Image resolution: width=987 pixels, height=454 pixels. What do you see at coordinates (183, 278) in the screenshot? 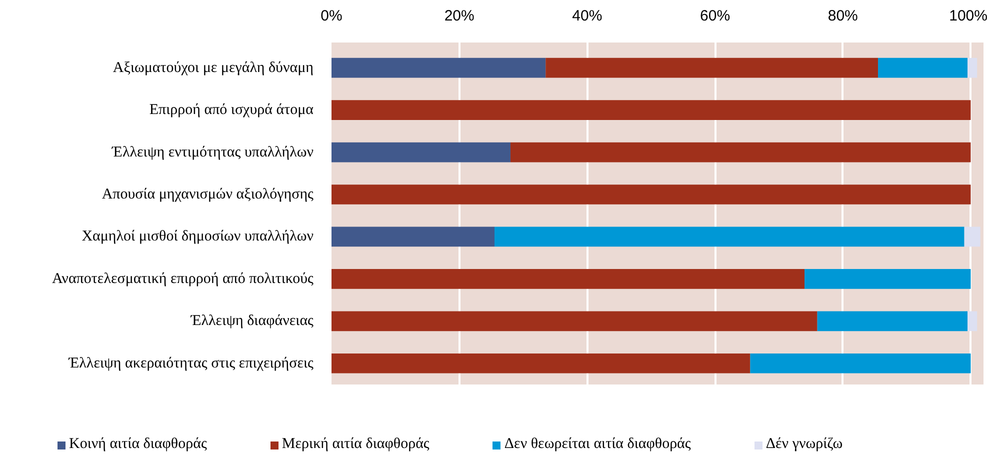
I see `y-tick-label: Αναποτελεσματική επιρροή από πολιτικούς` at bounding box center [183, 278].